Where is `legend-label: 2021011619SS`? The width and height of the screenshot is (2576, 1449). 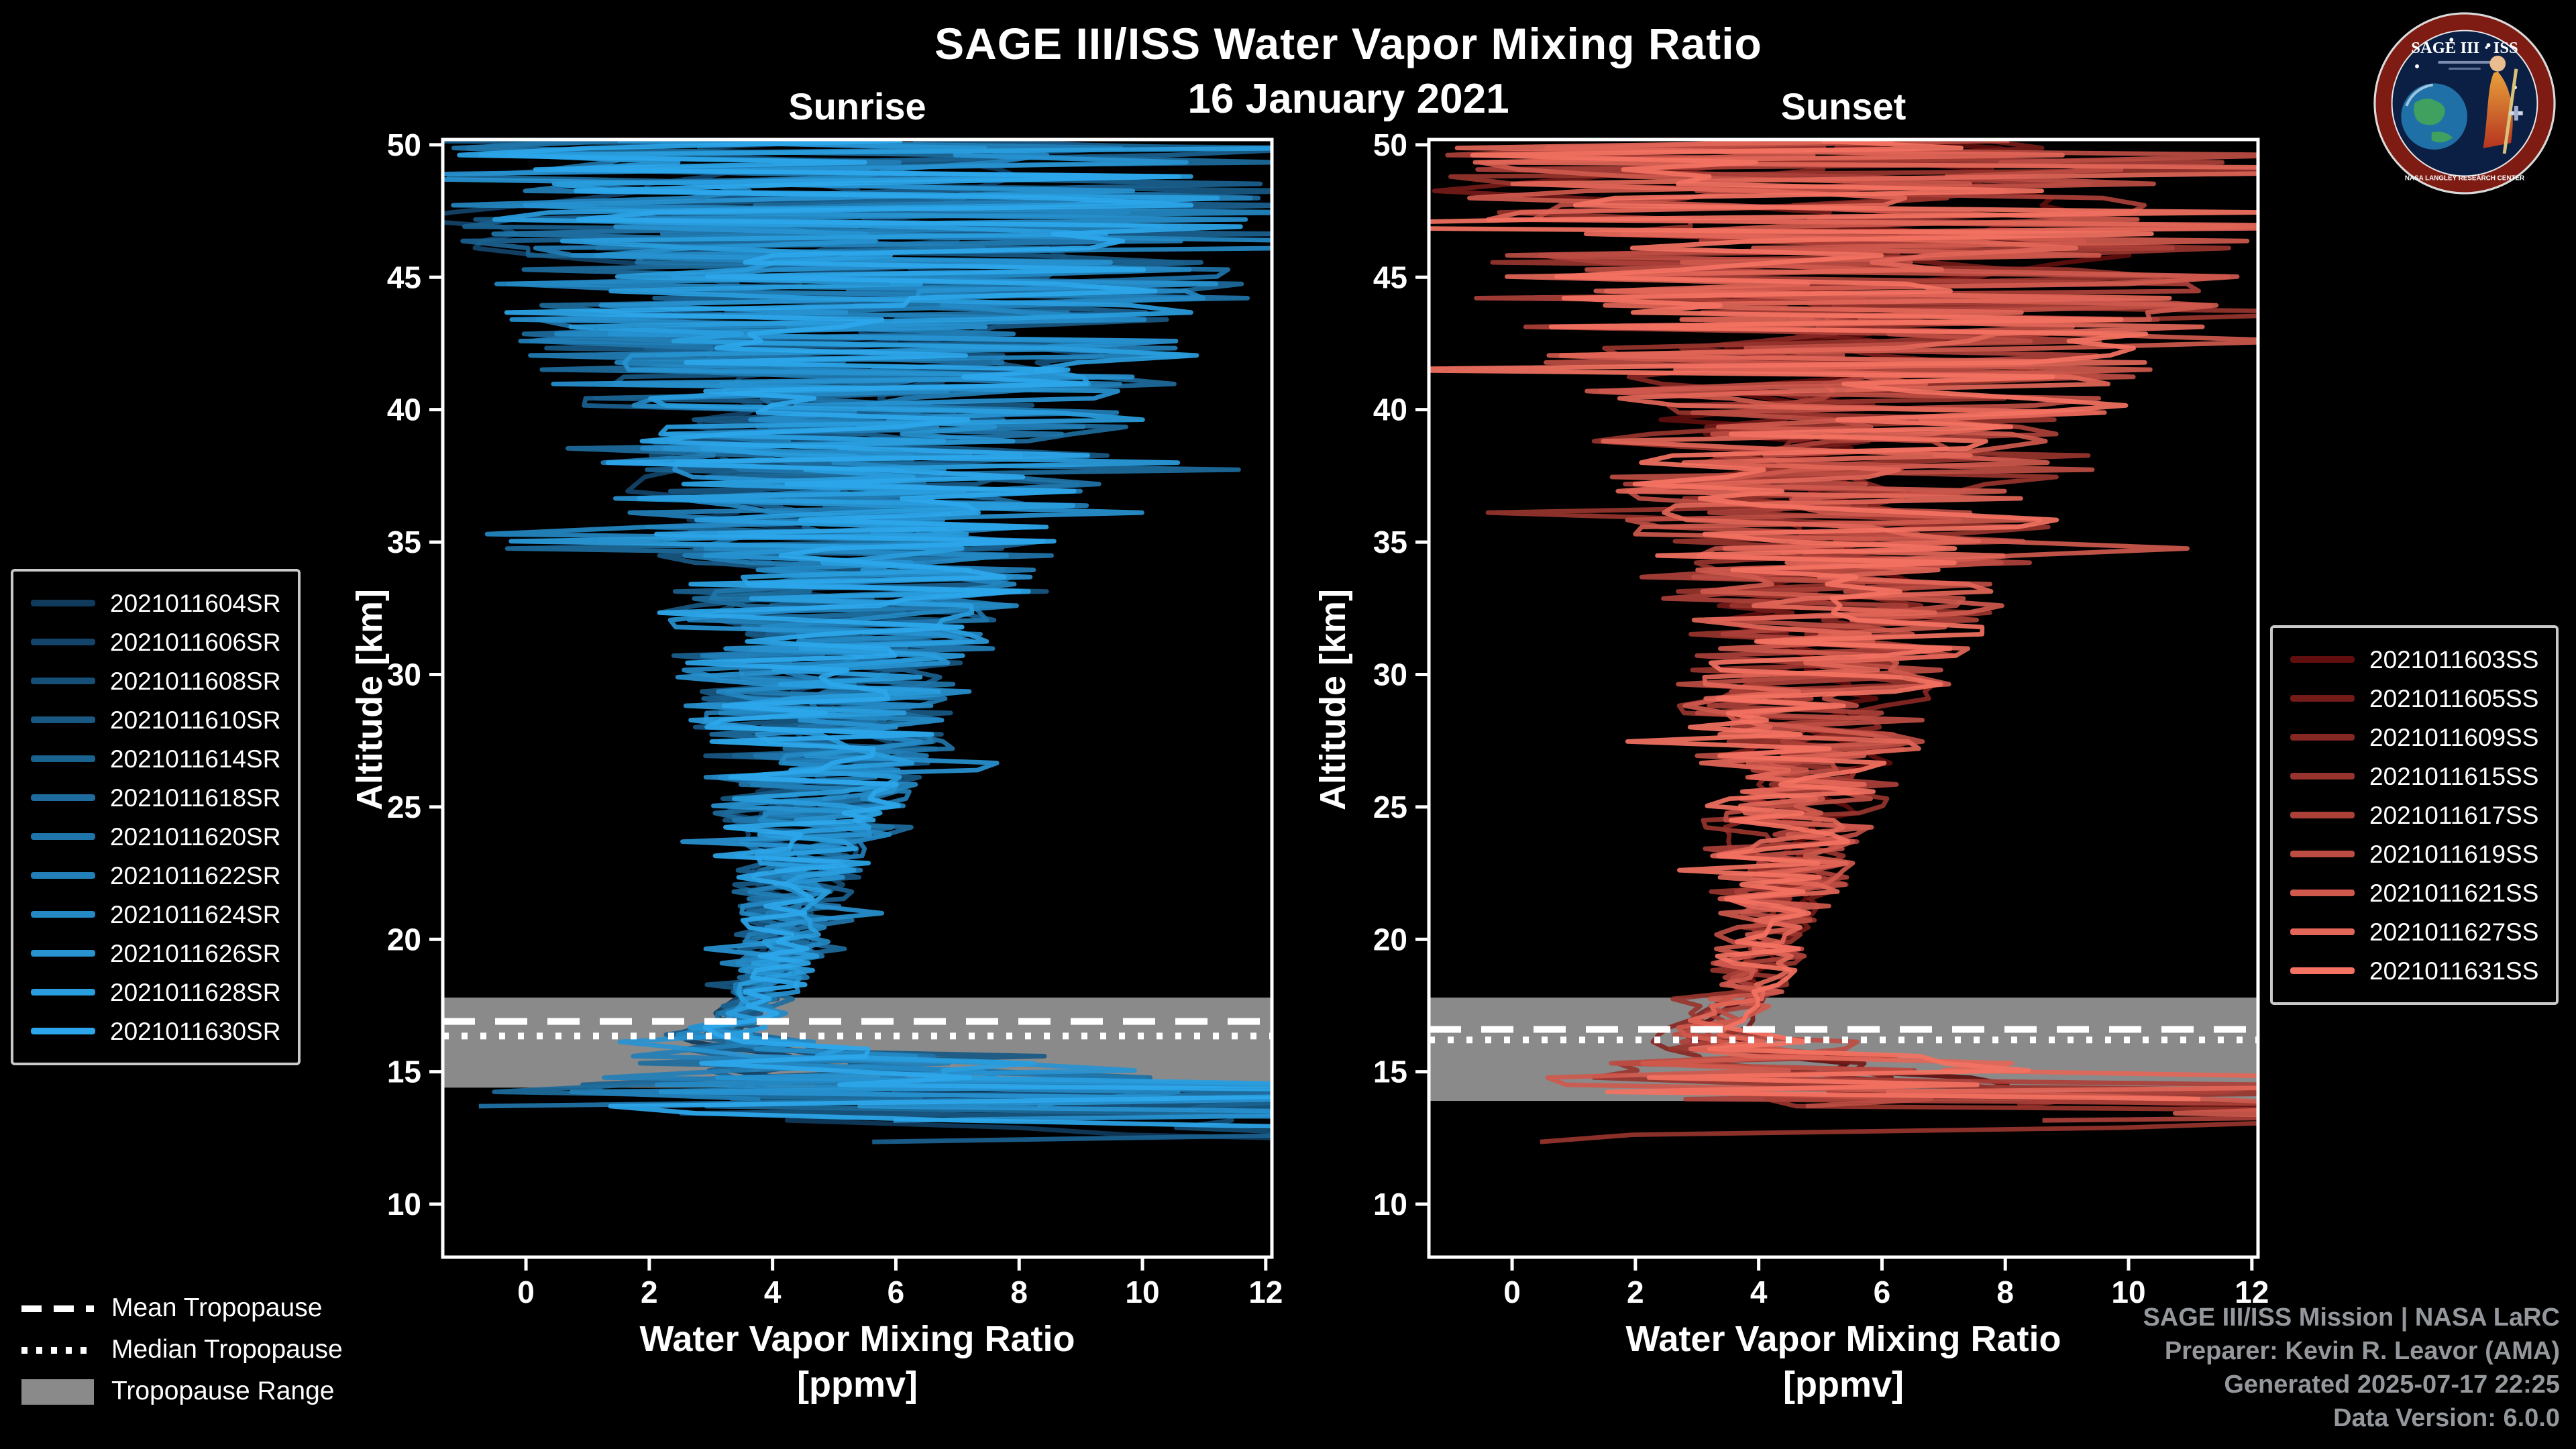 legend-label: 2021011619SS is located at coordinates (2454, 853).